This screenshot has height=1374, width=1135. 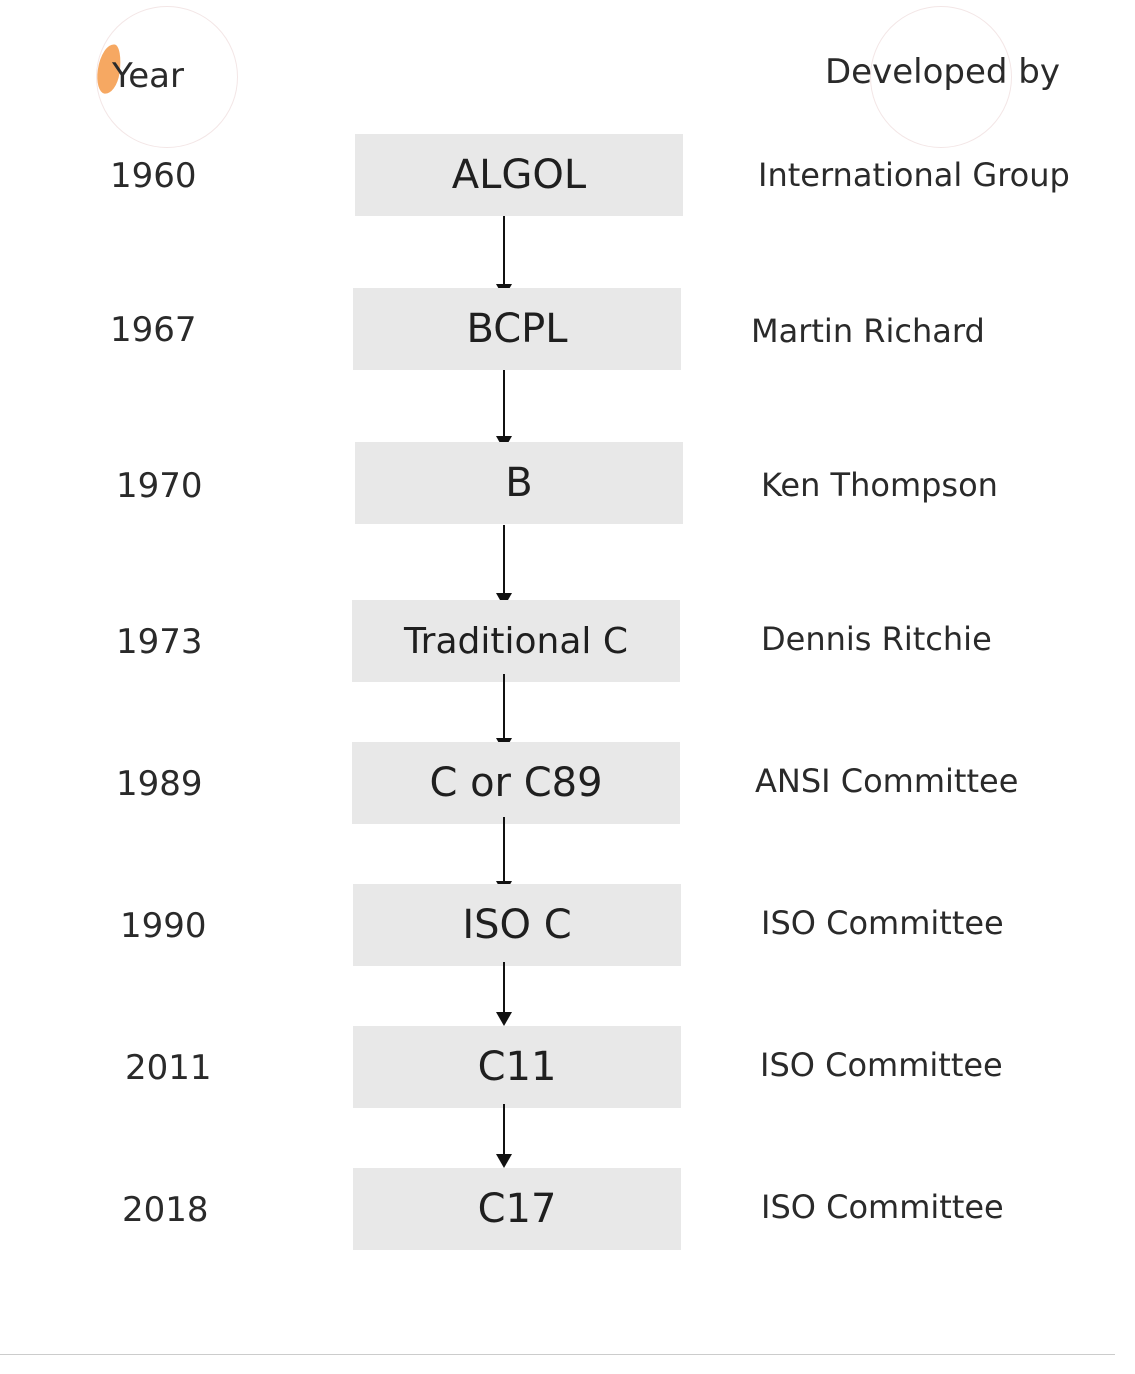 What do you see at coordinates (942, 72) in the screenshot?
I see `developer-column-header: Developed by` at bounding box center [942, 72].